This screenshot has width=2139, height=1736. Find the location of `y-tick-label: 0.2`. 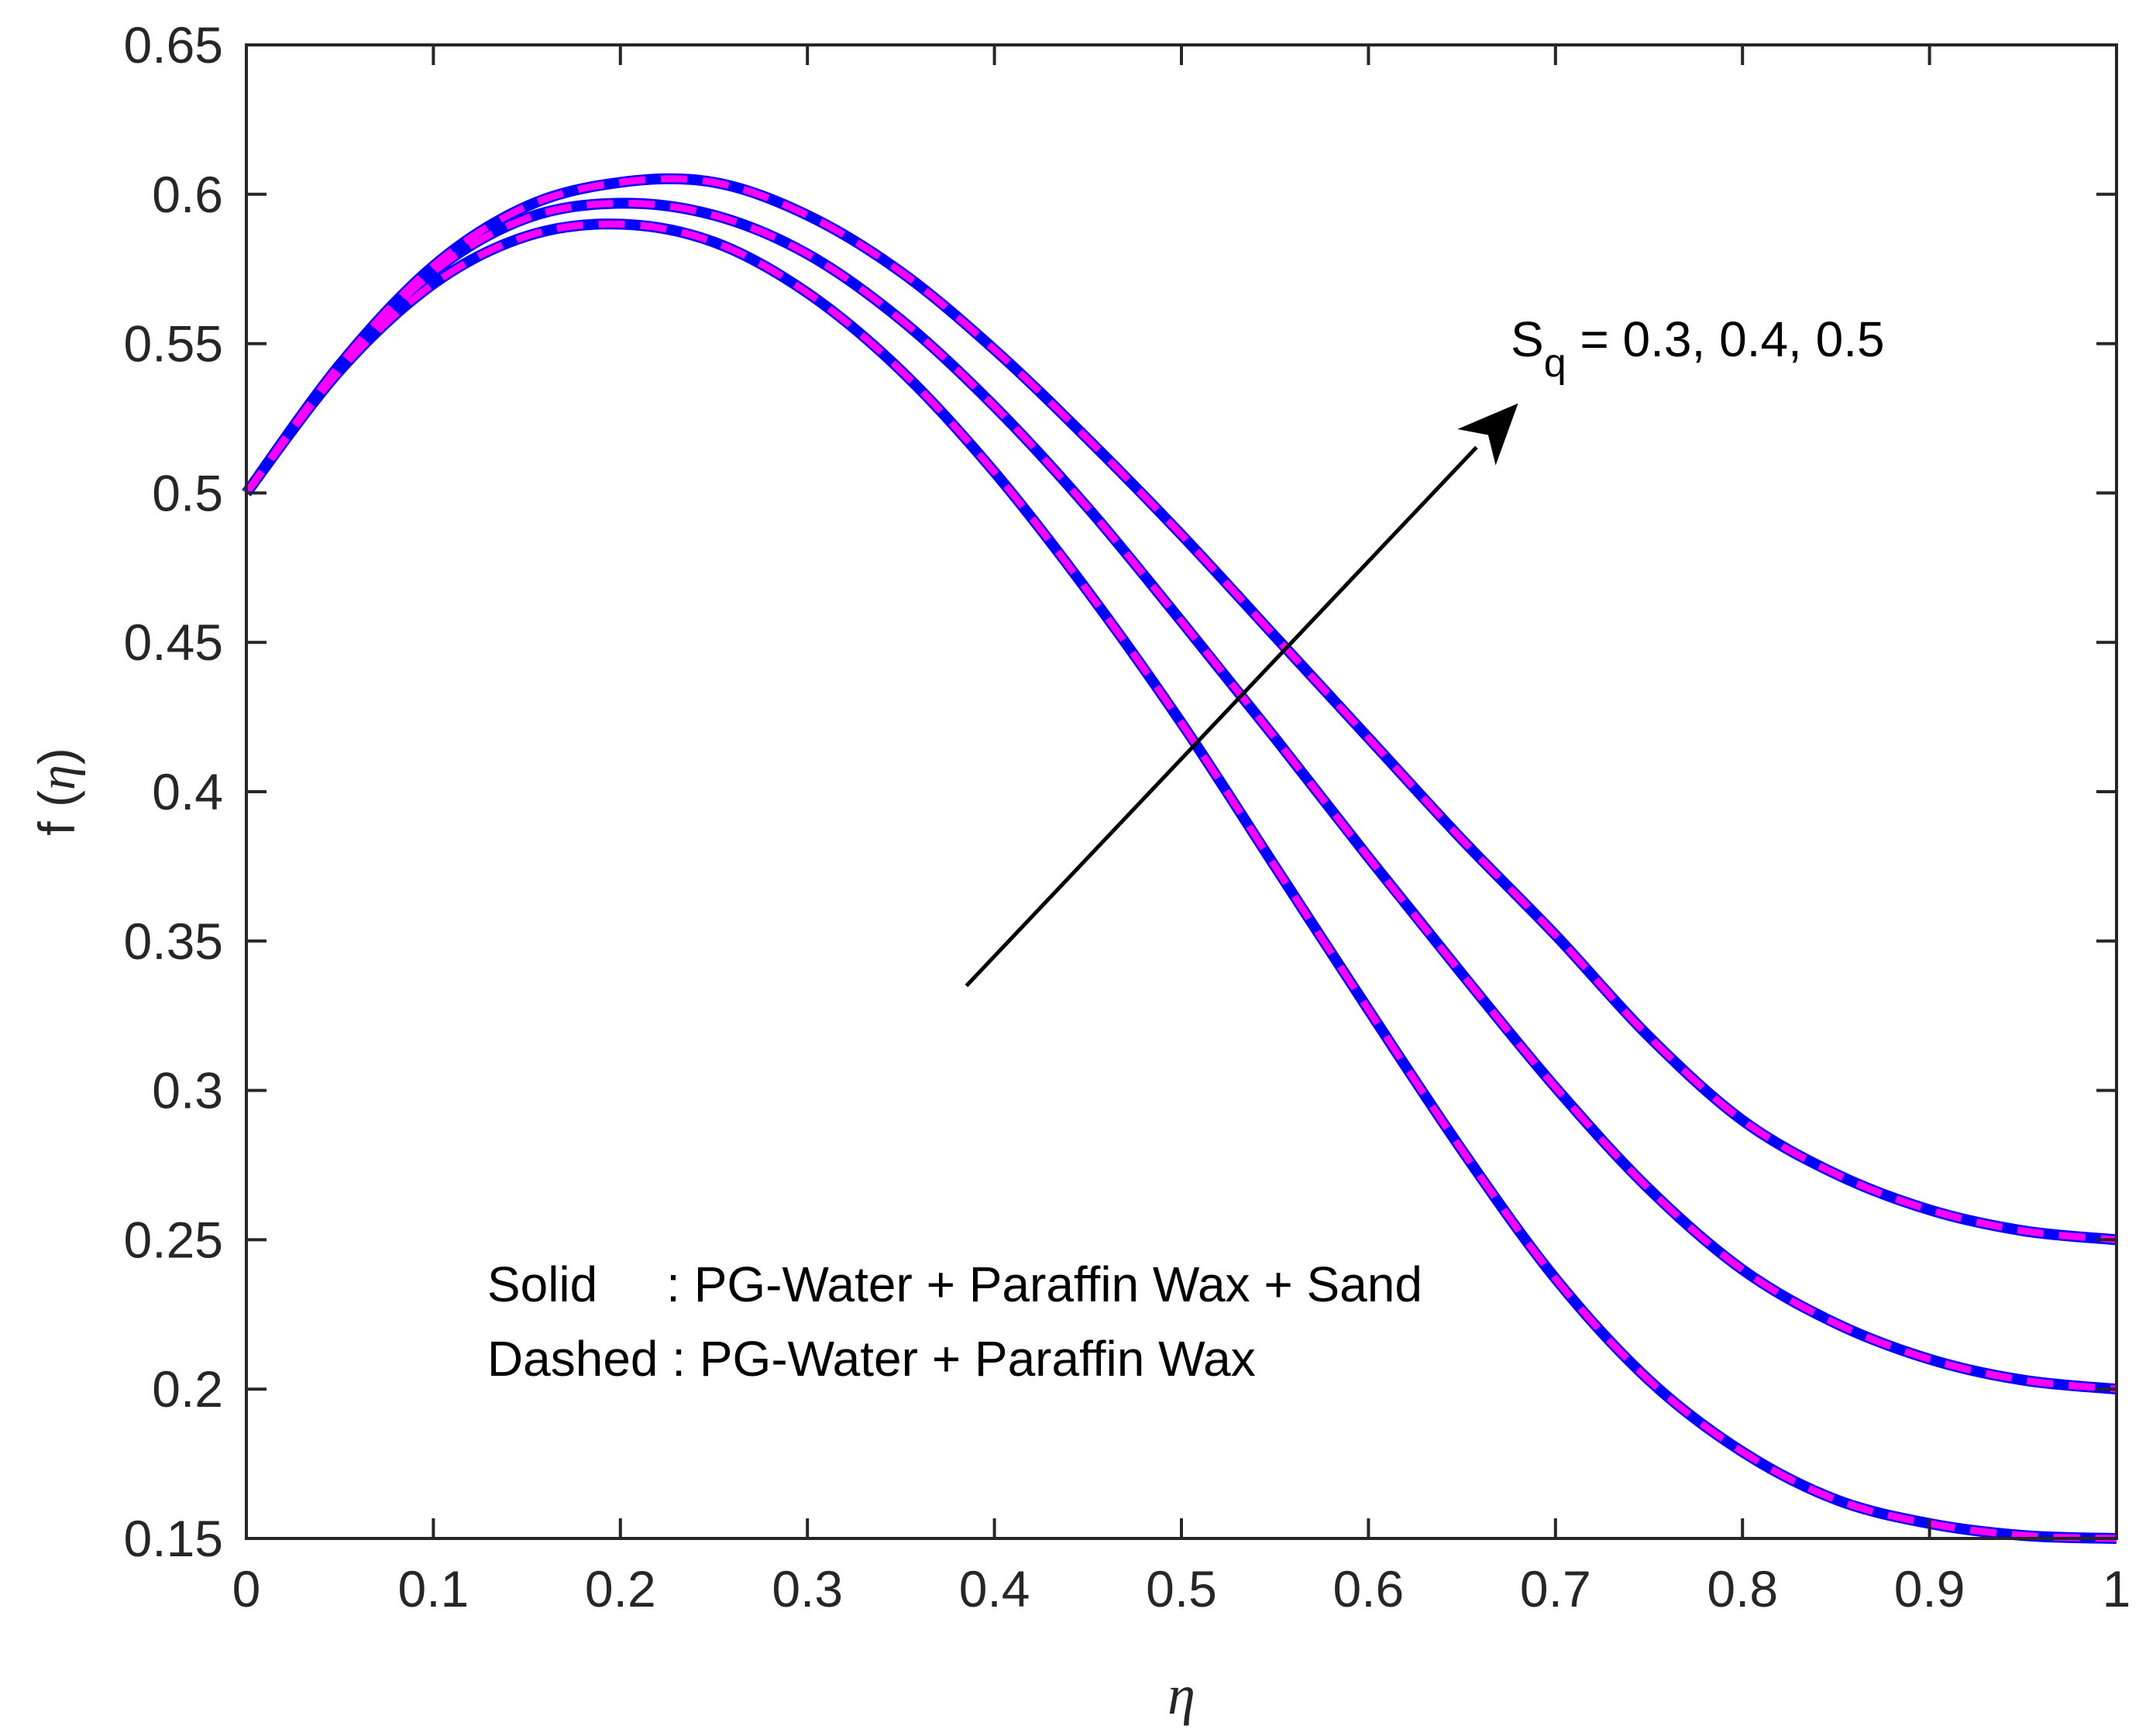

y-tick-label: 0.2 is located at coordinates (187, 1389).